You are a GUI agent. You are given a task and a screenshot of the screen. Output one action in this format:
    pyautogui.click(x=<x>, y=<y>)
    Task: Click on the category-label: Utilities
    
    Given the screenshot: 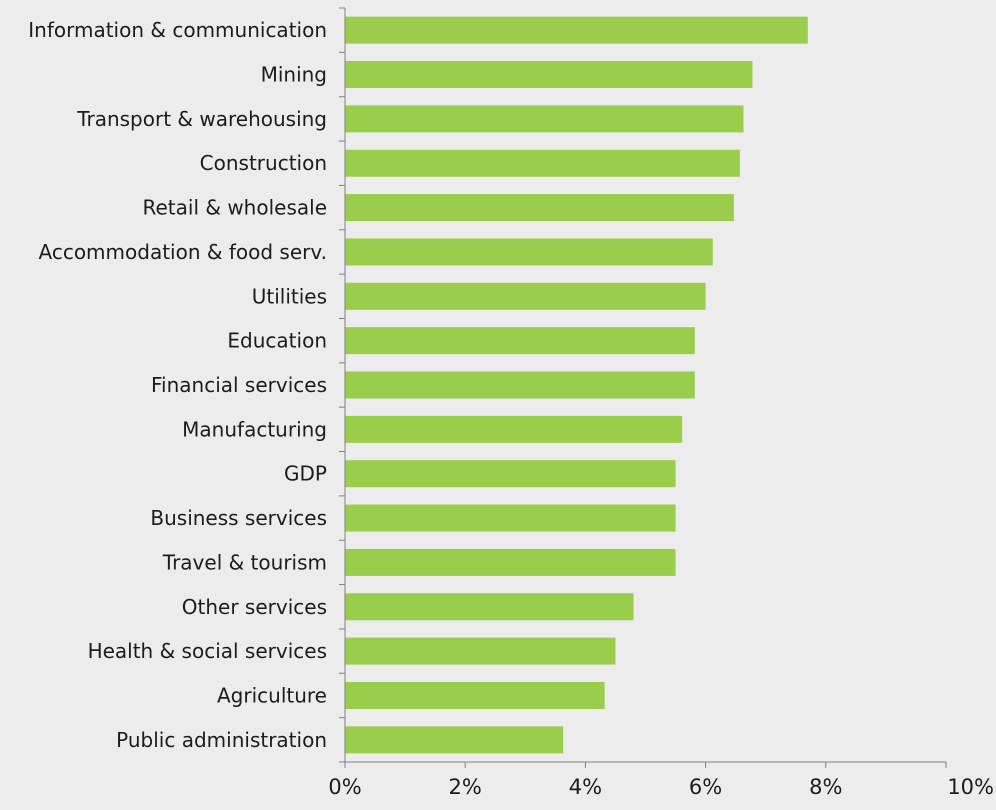 What is the action you would take?
    pyautogui.click(x=289, y=296)
    